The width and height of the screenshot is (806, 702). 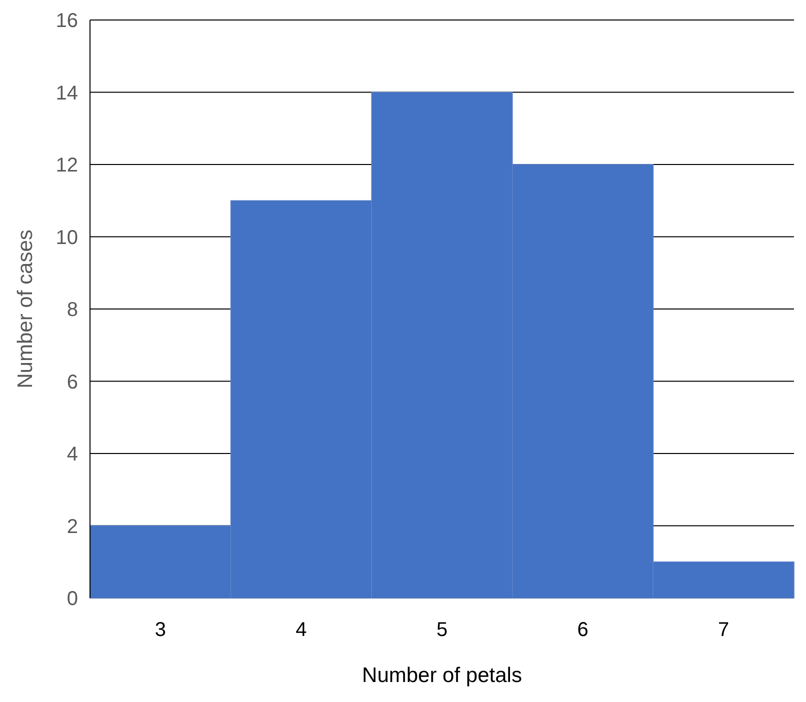 What do you see at coordinates (67, 165) in the screenshot?
I see `y-tick-label: 12` at bounding box center [67, 165].